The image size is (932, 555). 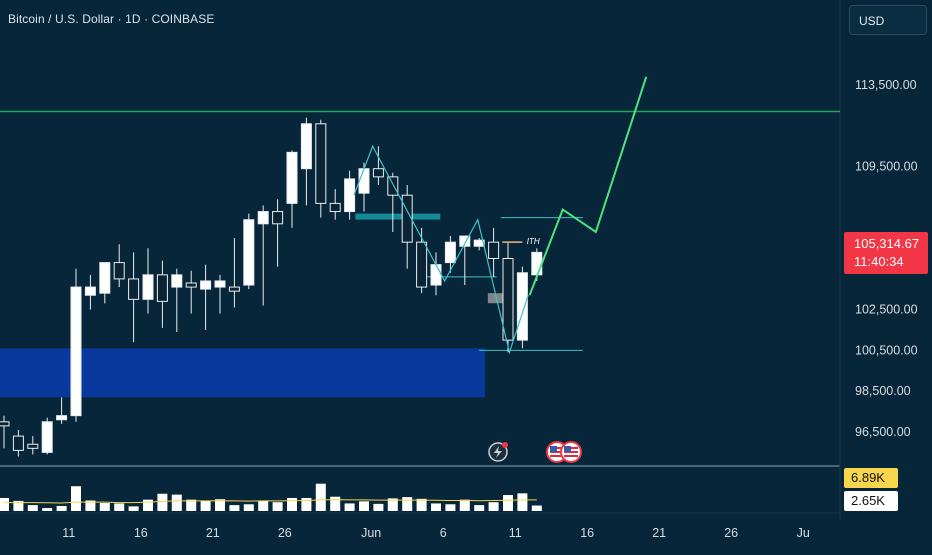 What do you see at coordinates (397, 217) in the screenshot?
I see `order-block` at bounding box center [397, 217].